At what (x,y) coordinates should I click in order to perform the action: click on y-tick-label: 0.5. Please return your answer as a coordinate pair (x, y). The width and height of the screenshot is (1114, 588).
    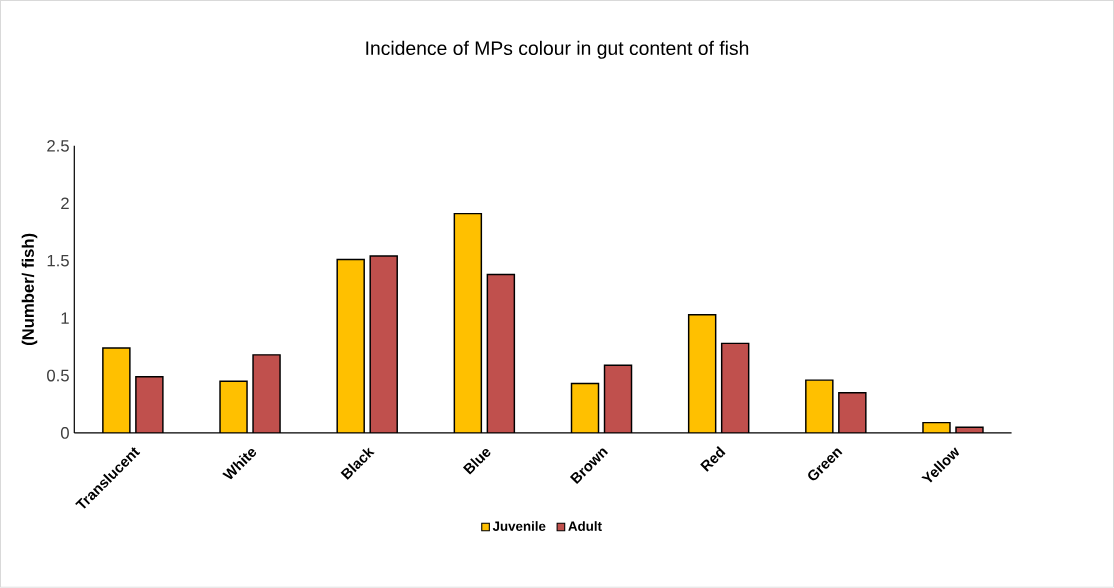
    Looking at the image, I should click on (58, 375).